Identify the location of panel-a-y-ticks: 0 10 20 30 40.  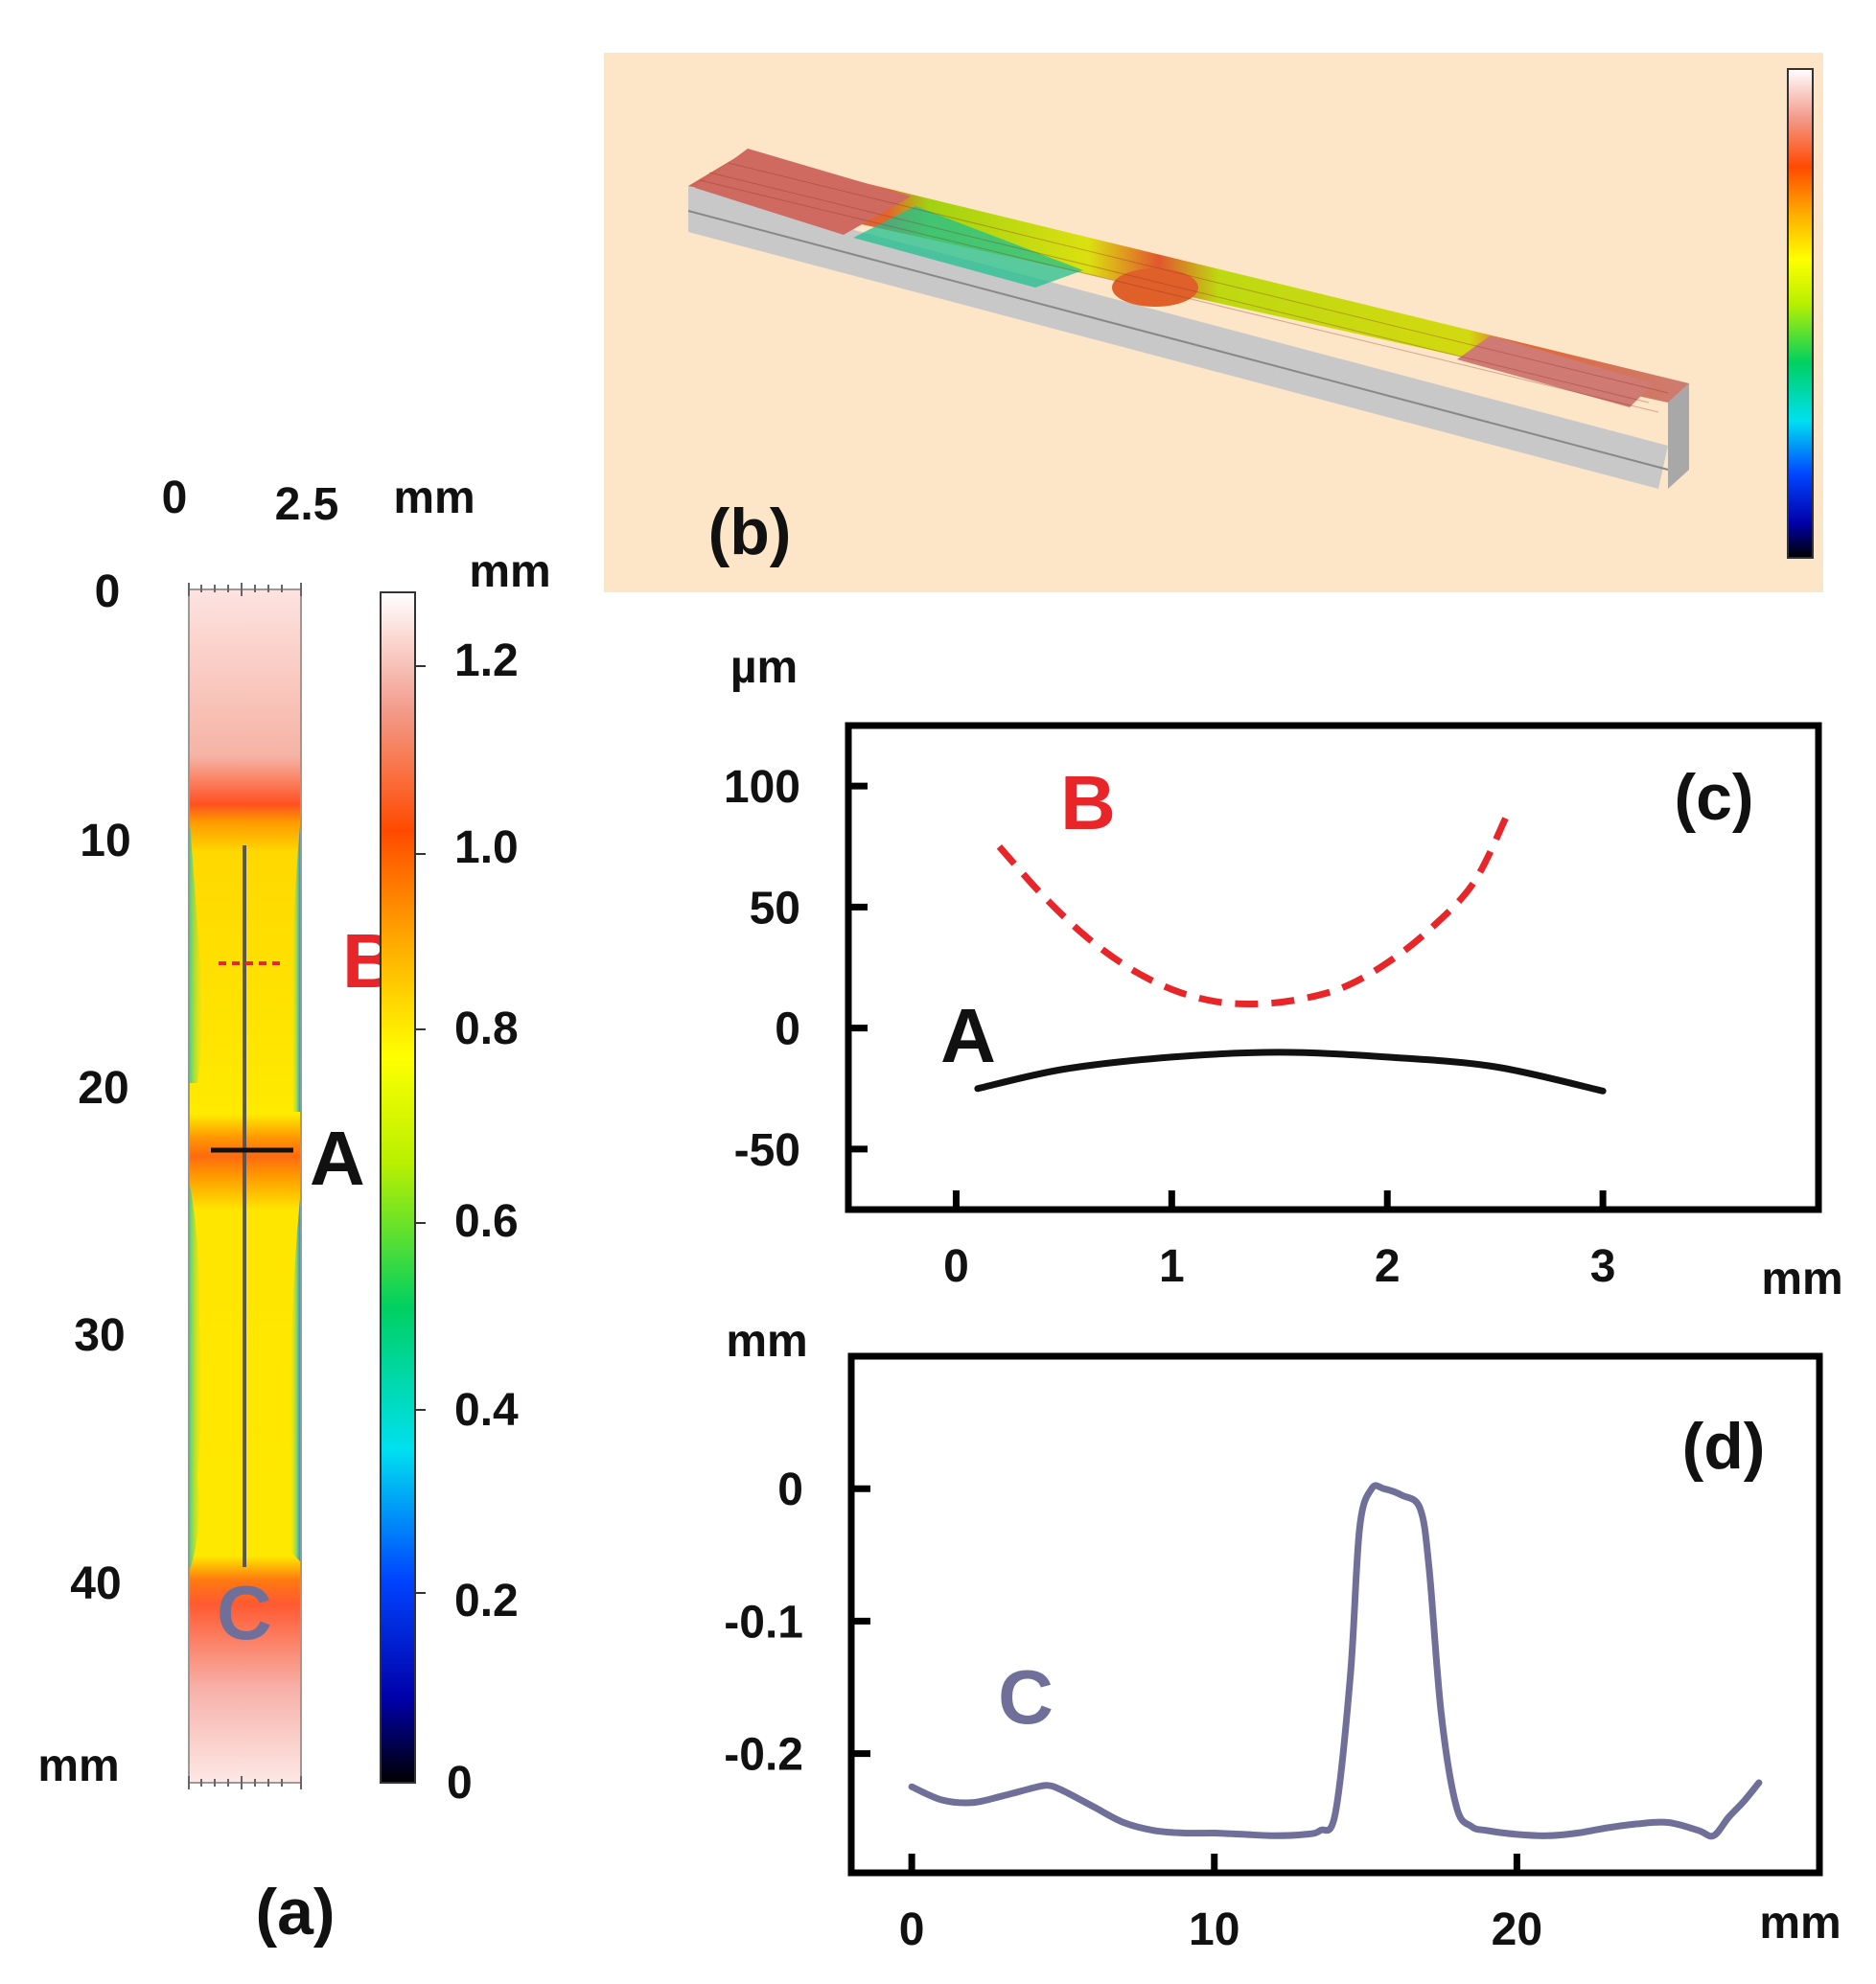
(100, 1087).